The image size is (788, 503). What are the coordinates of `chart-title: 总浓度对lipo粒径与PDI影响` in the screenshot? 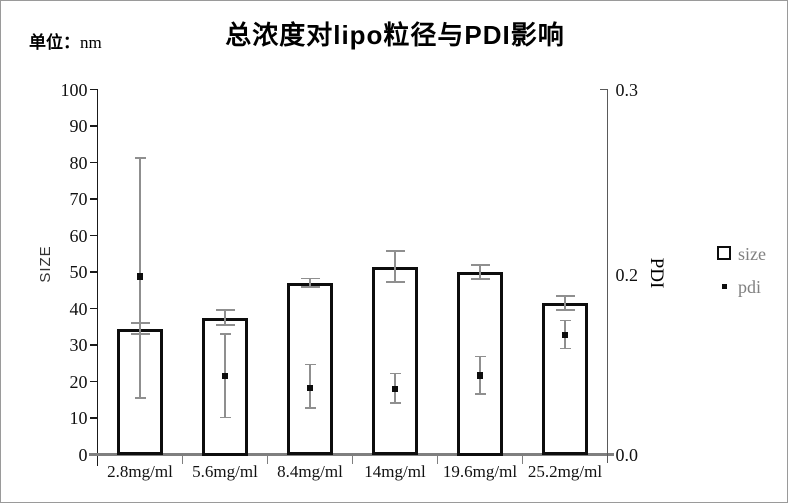 It's located at (395, 35).